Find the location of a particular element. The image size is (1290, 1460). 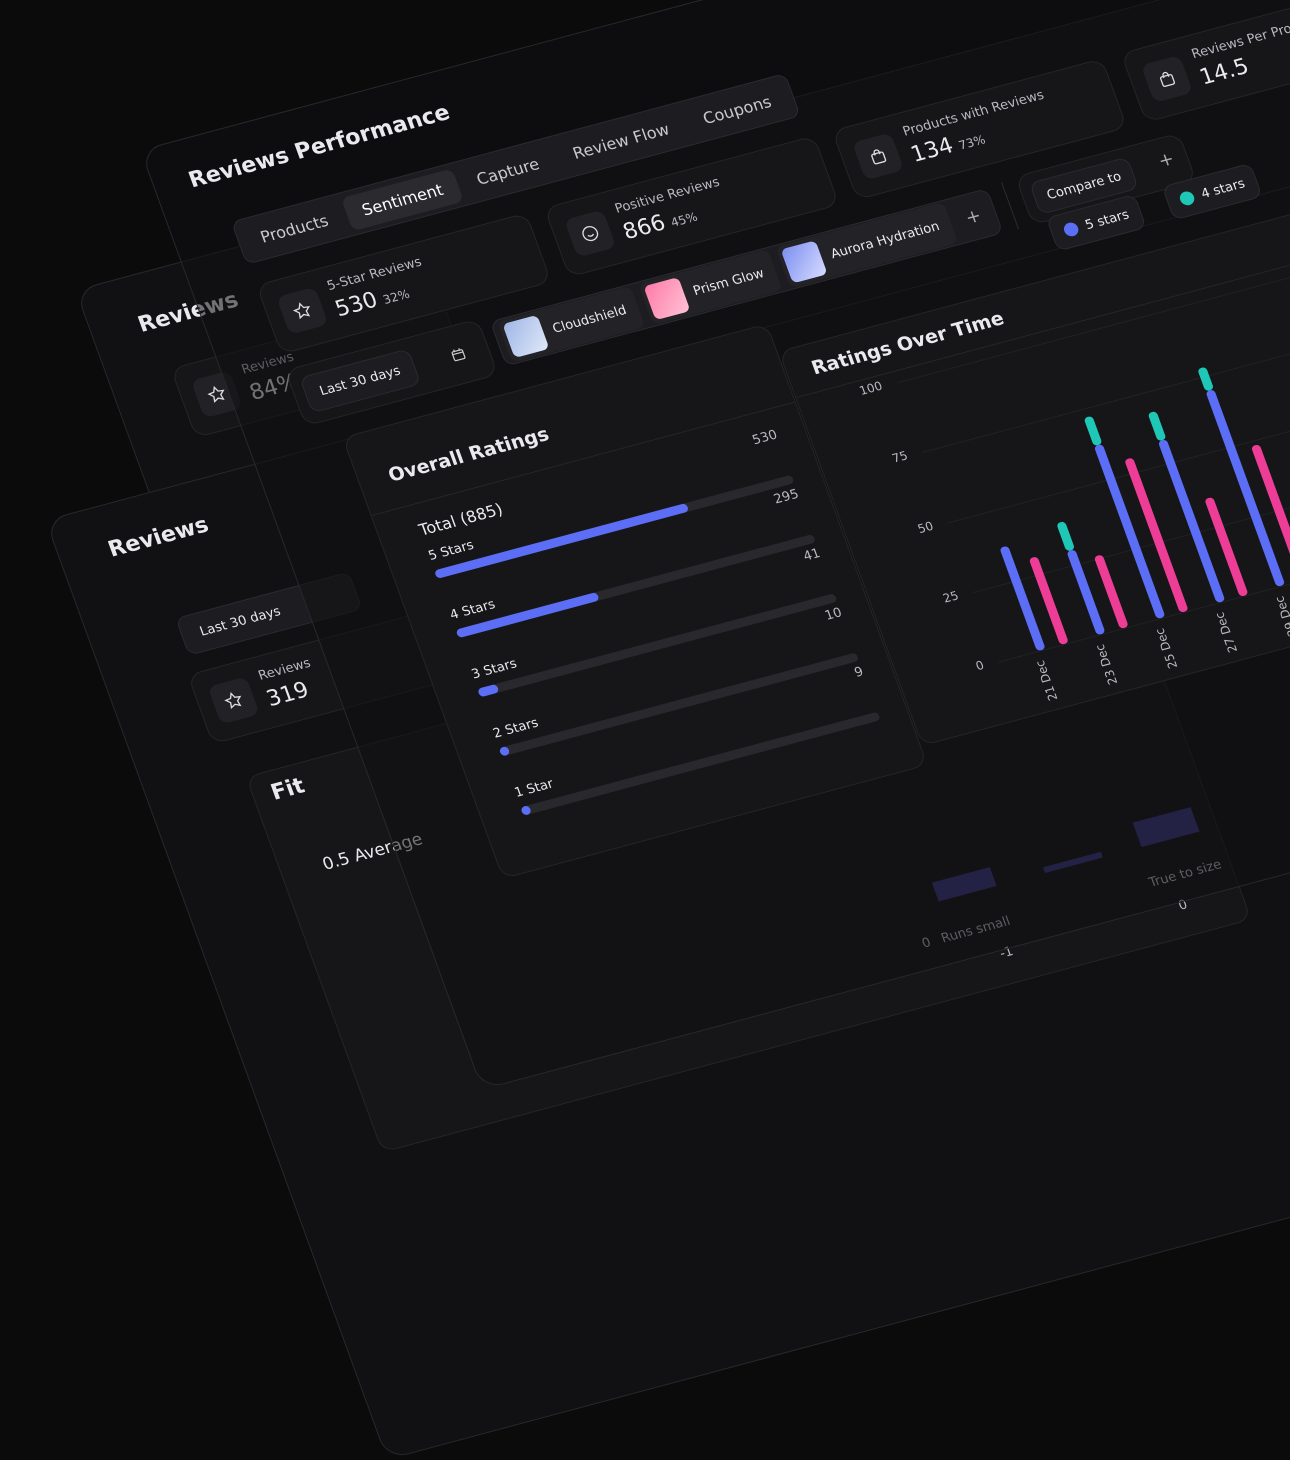

stat-share: 32% is located at coordinates (396, 297).